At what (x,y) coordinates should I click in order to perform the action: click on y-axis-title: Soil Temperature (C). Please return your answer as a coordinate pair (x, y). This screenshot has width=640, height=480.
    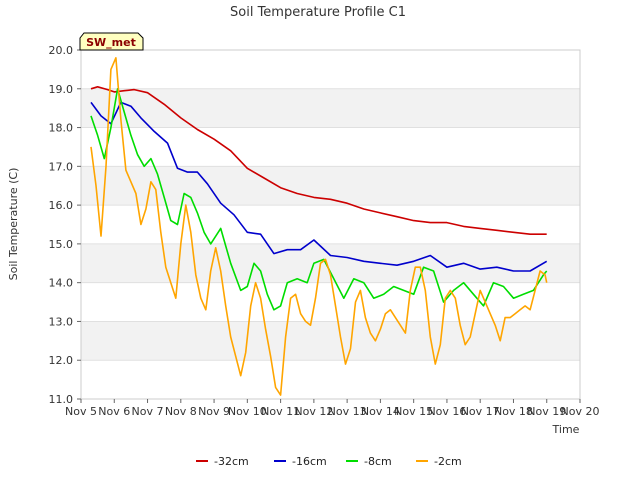
    Looking at the image, I should click on (13, 224).